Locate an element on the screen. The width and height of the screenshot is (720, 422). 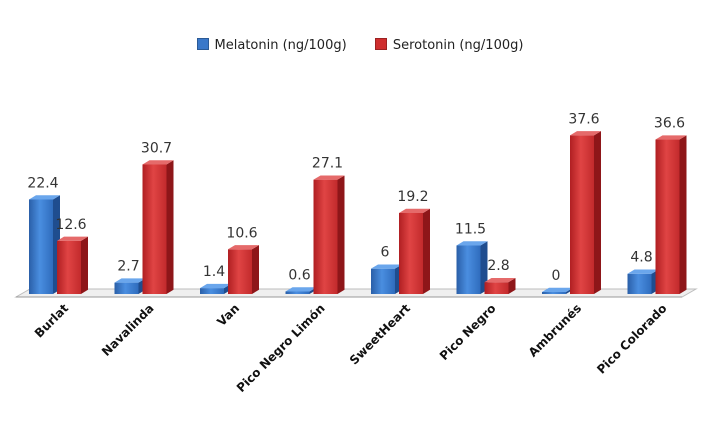
legend-item-serotonin: Serotonin (ng/100g) is located at coordinates (449, 45).